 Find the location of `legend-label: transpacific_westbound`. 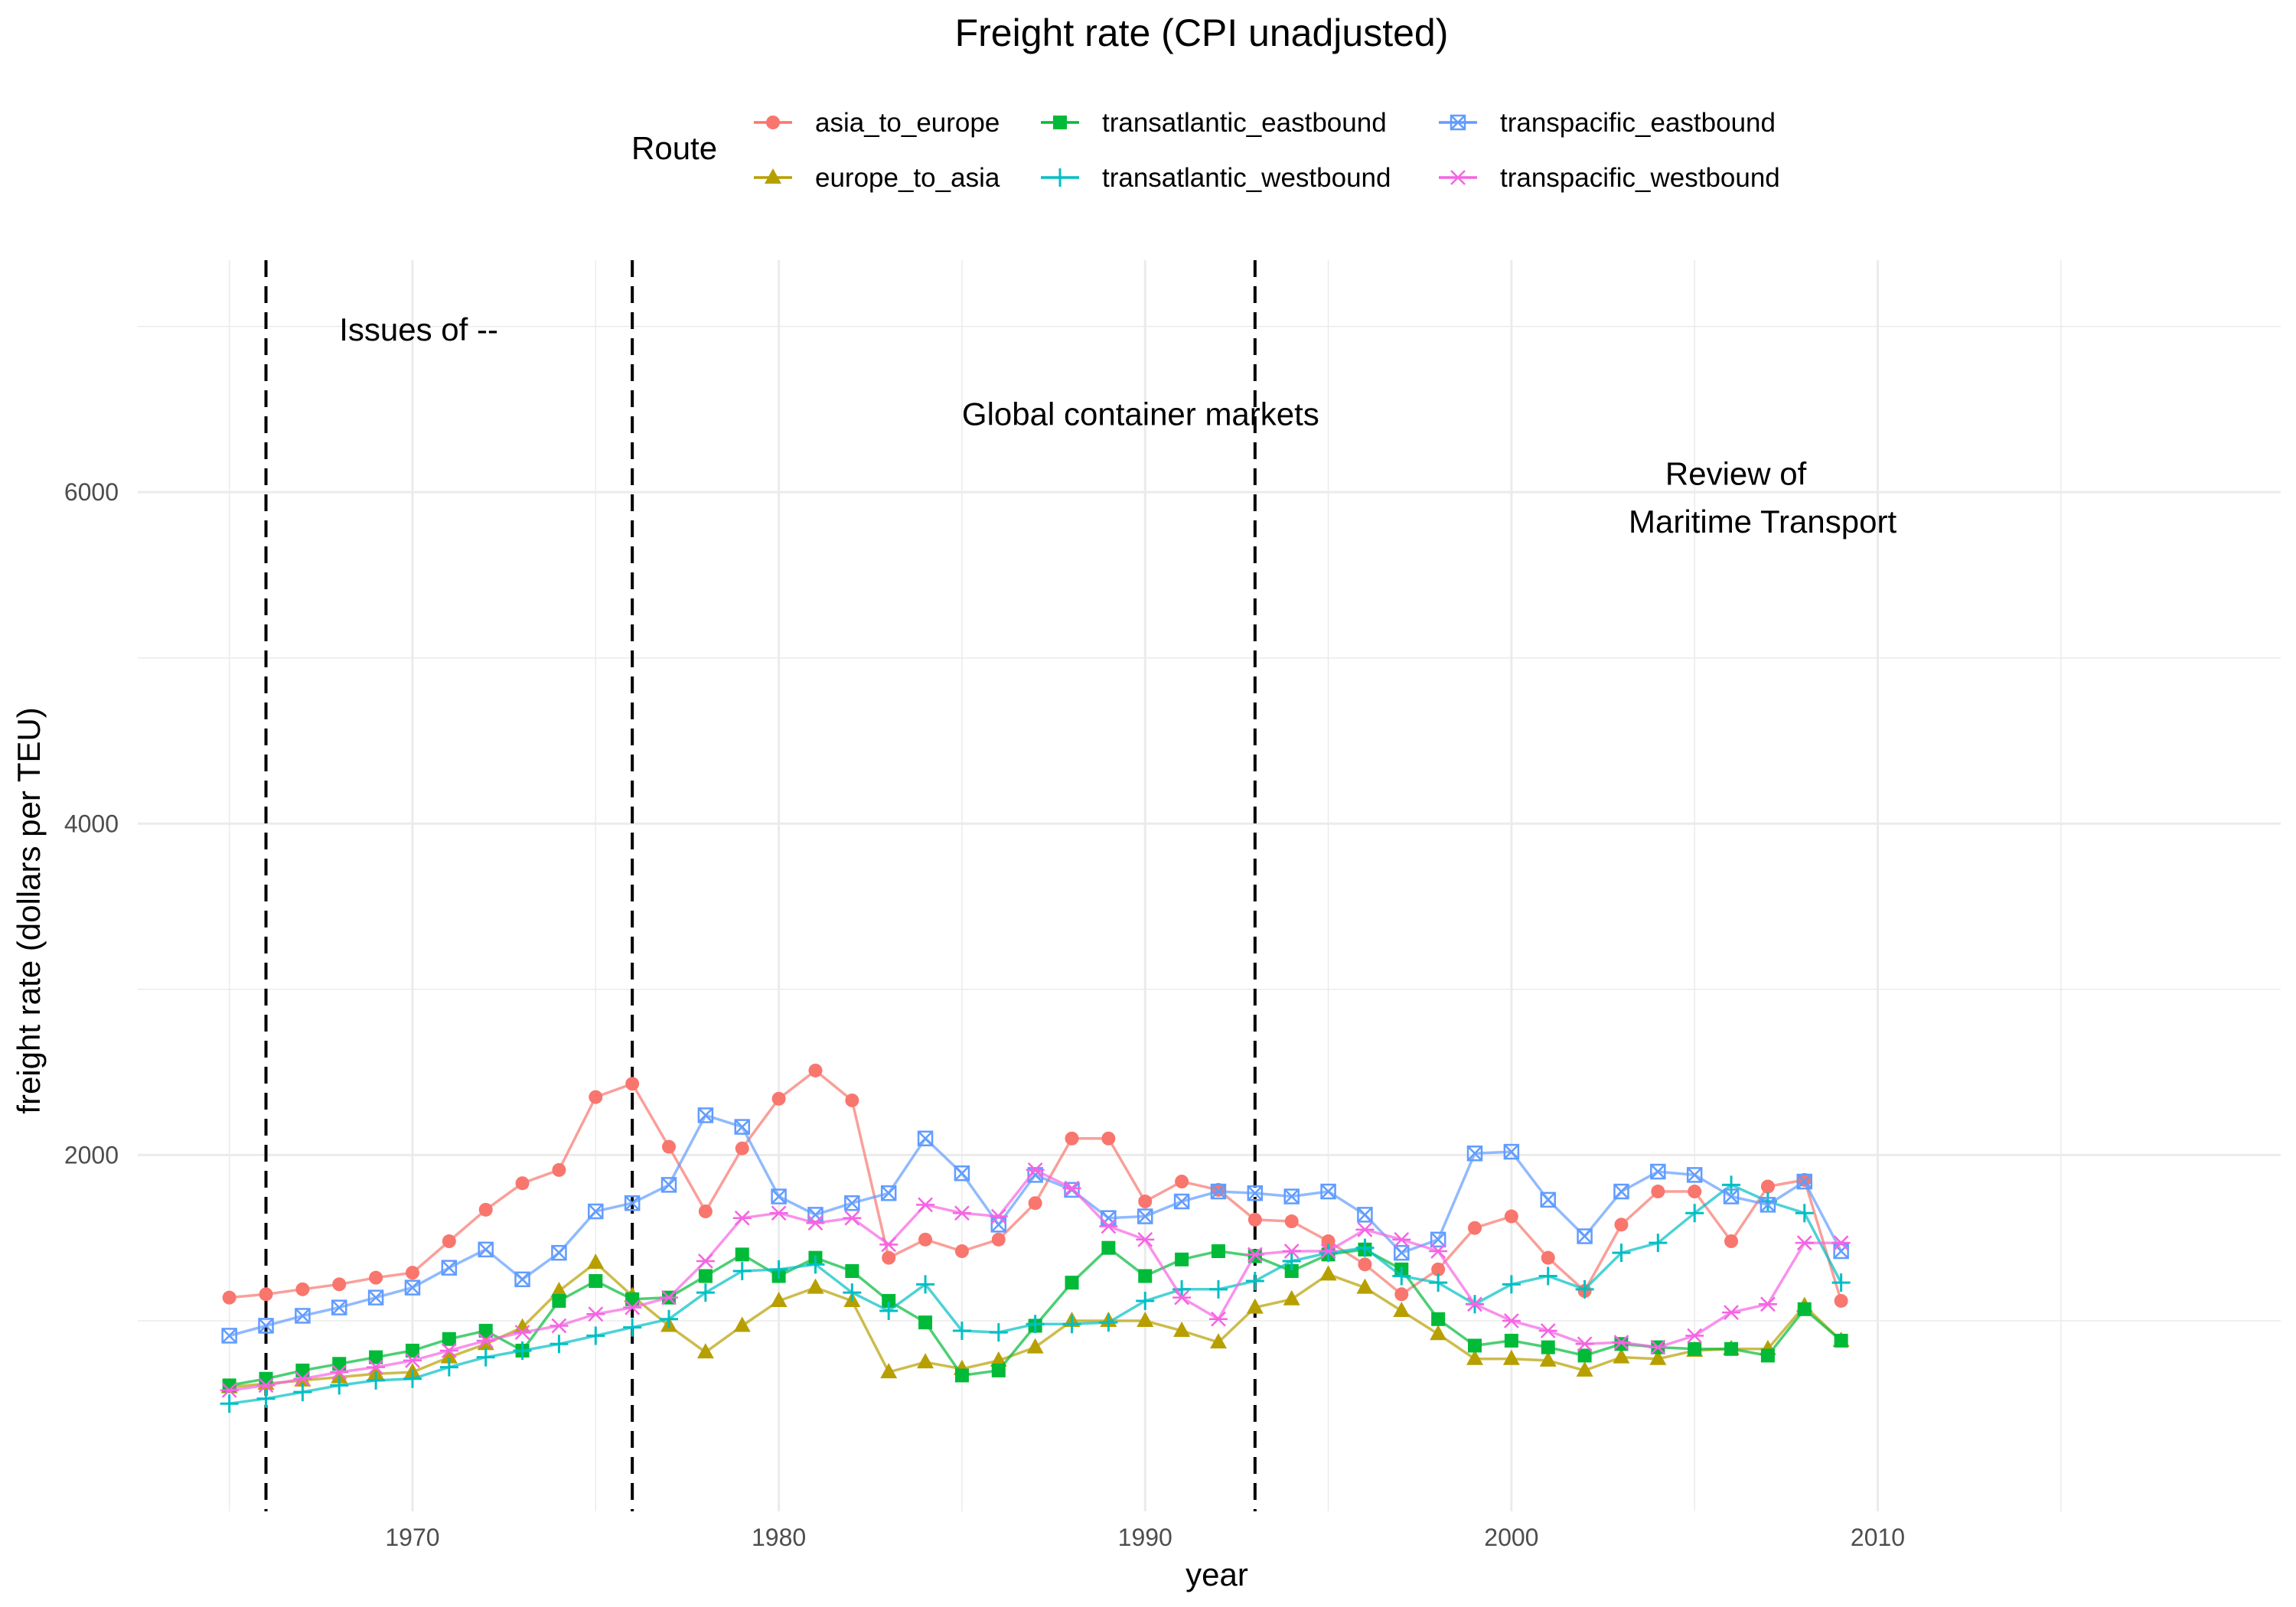

legend-label: transpacific_westbound is located at coordinates (1640, 178).